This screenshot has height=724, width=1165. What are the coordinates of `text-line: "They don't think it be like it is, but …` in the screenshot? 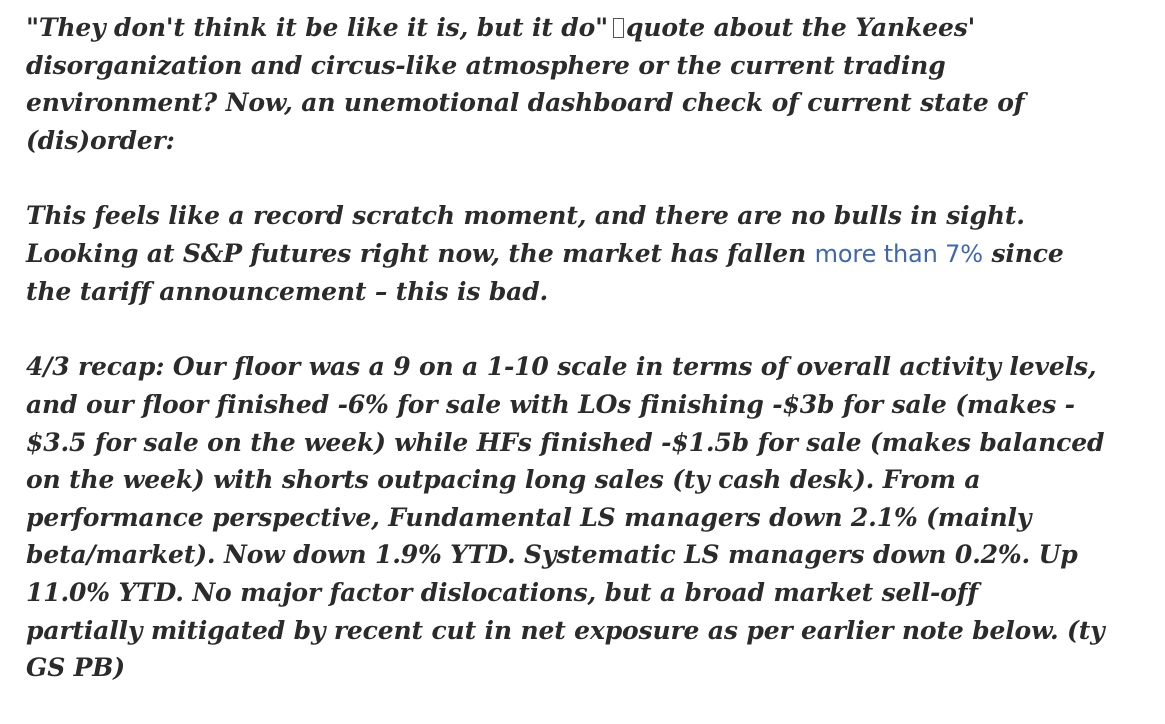 It's located at (588, 28).